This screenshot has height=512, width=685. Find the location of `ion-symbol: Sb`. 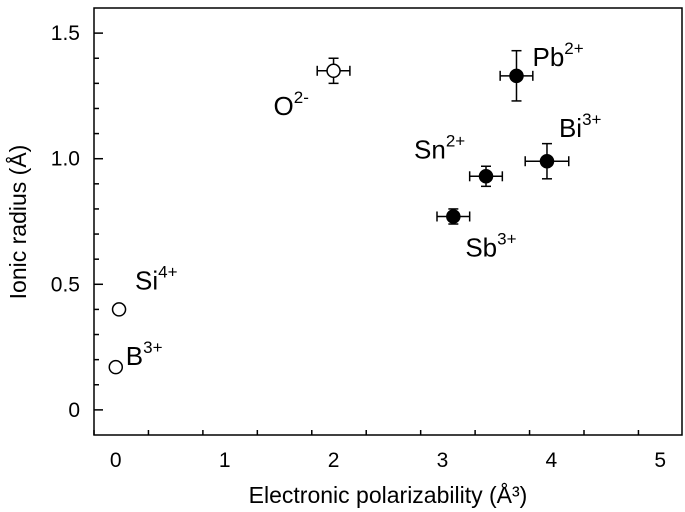

ion-symbol: Sb is located at coordinates (481, 247).